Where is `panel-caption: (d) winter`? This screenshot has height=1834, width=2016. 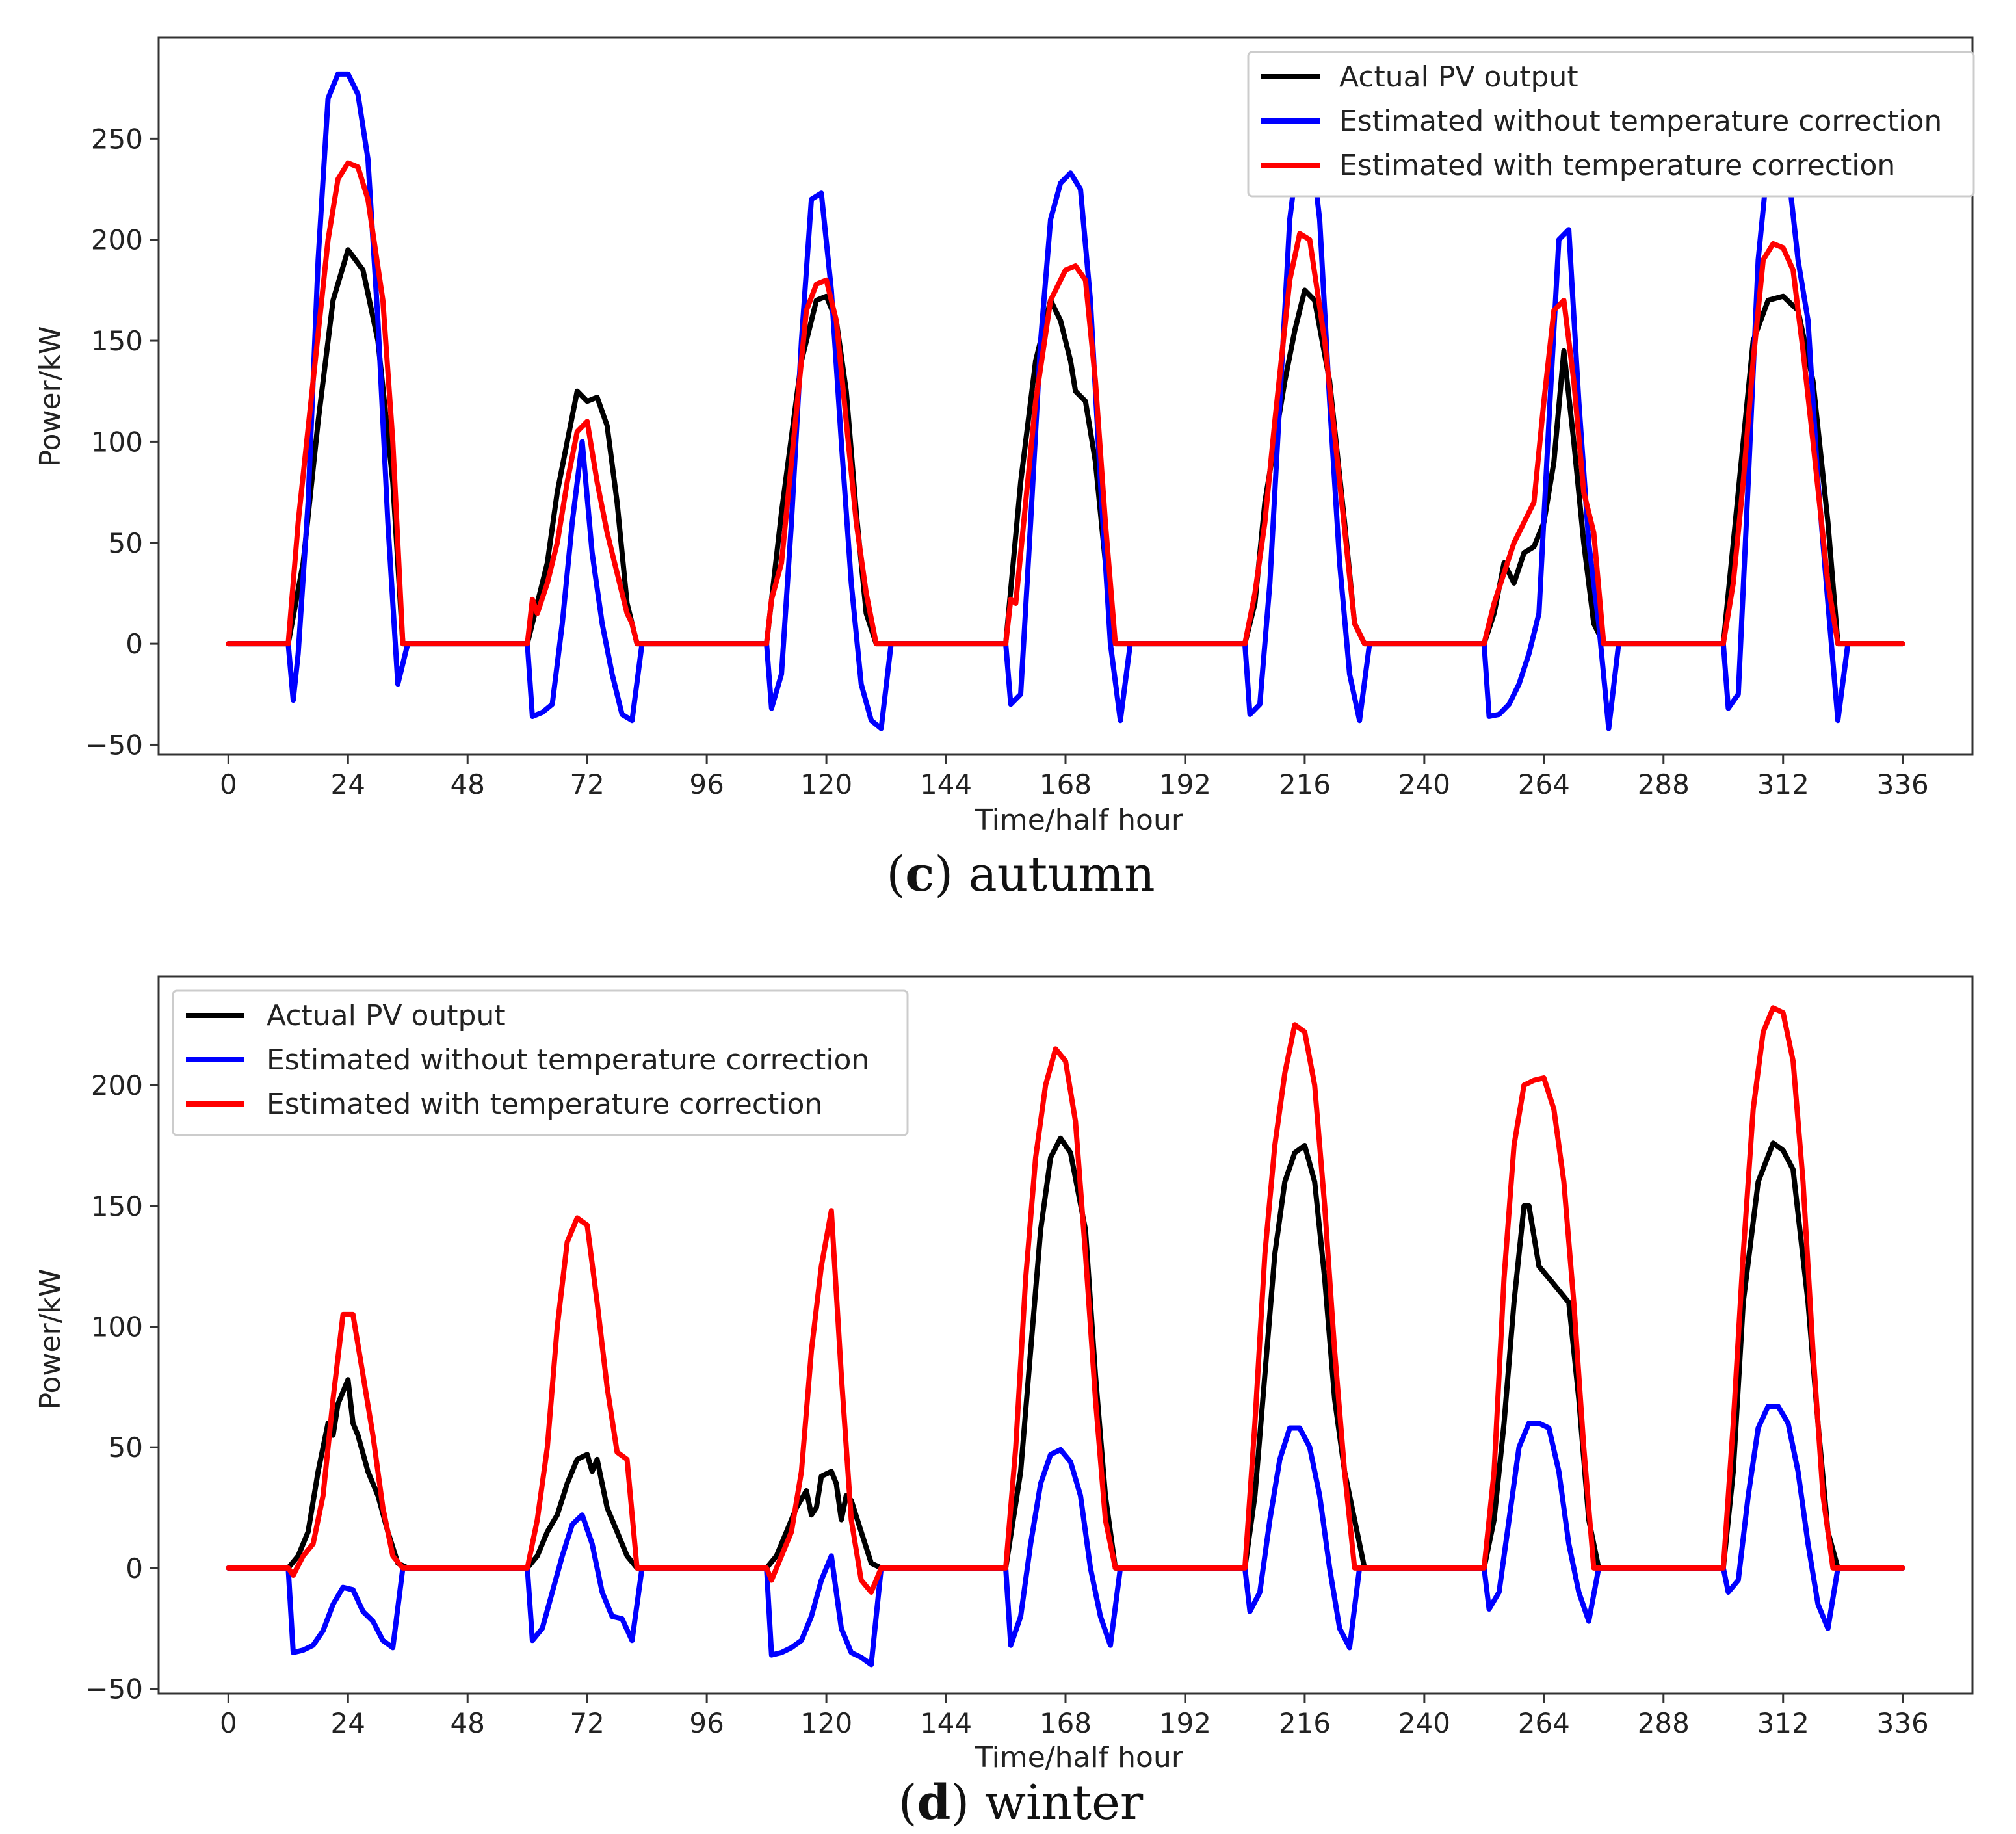 panel-caption: (d) winter is located at coordinates (1021, 1803).